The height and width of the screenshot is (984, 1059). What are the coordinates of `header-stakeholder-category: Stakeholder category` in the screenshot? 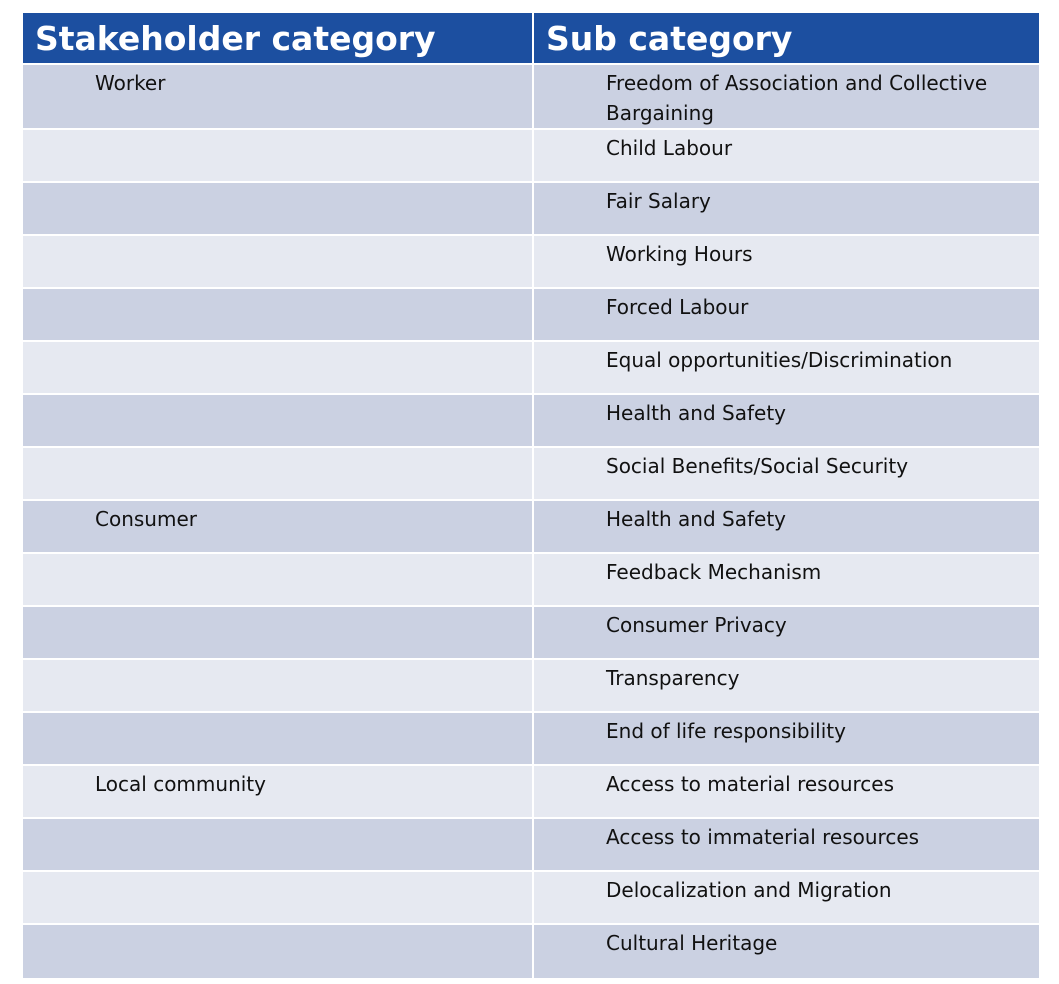 It's located at (278, 39).